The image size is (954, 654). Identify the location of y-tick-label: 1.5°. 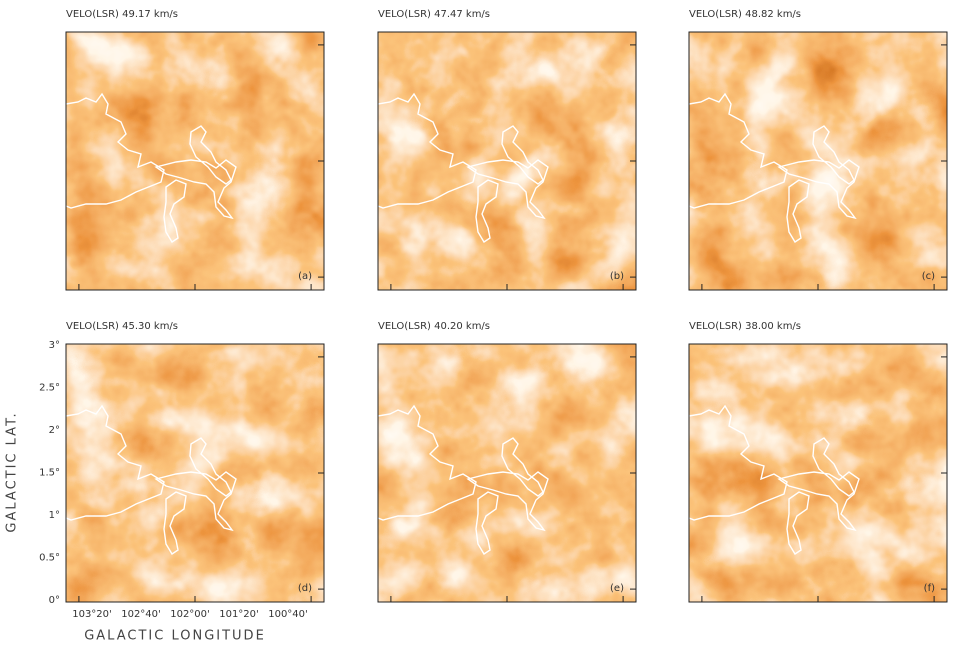
(49, 473).